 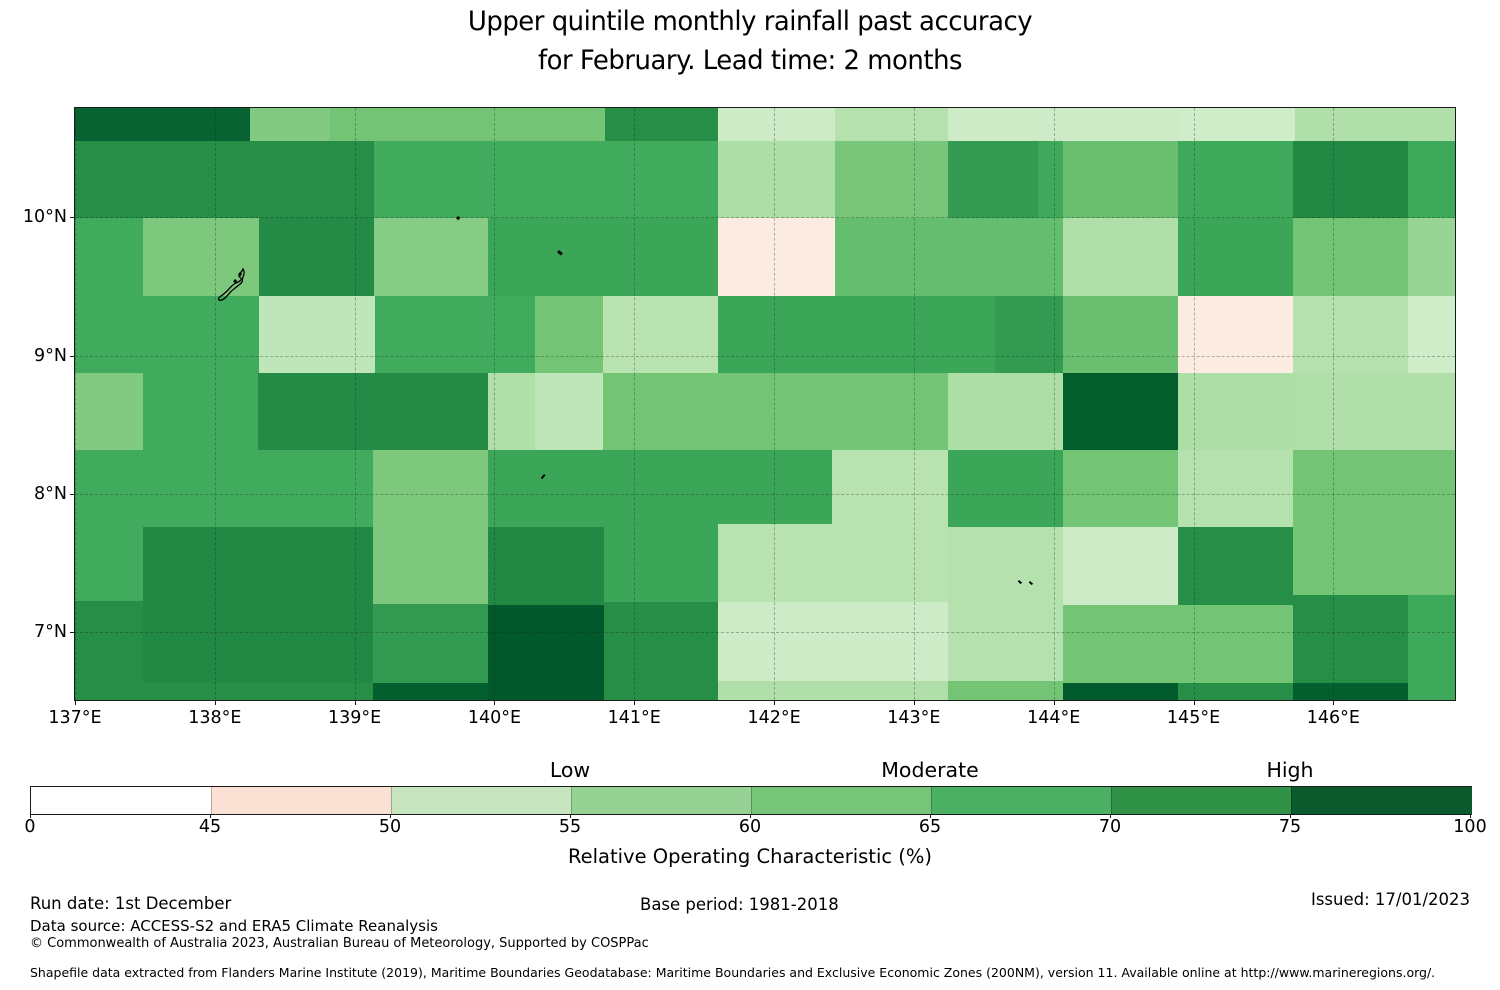 I want to click on issued-date-text: Issued: 17/01/2023, so click(x=1390, y=899).